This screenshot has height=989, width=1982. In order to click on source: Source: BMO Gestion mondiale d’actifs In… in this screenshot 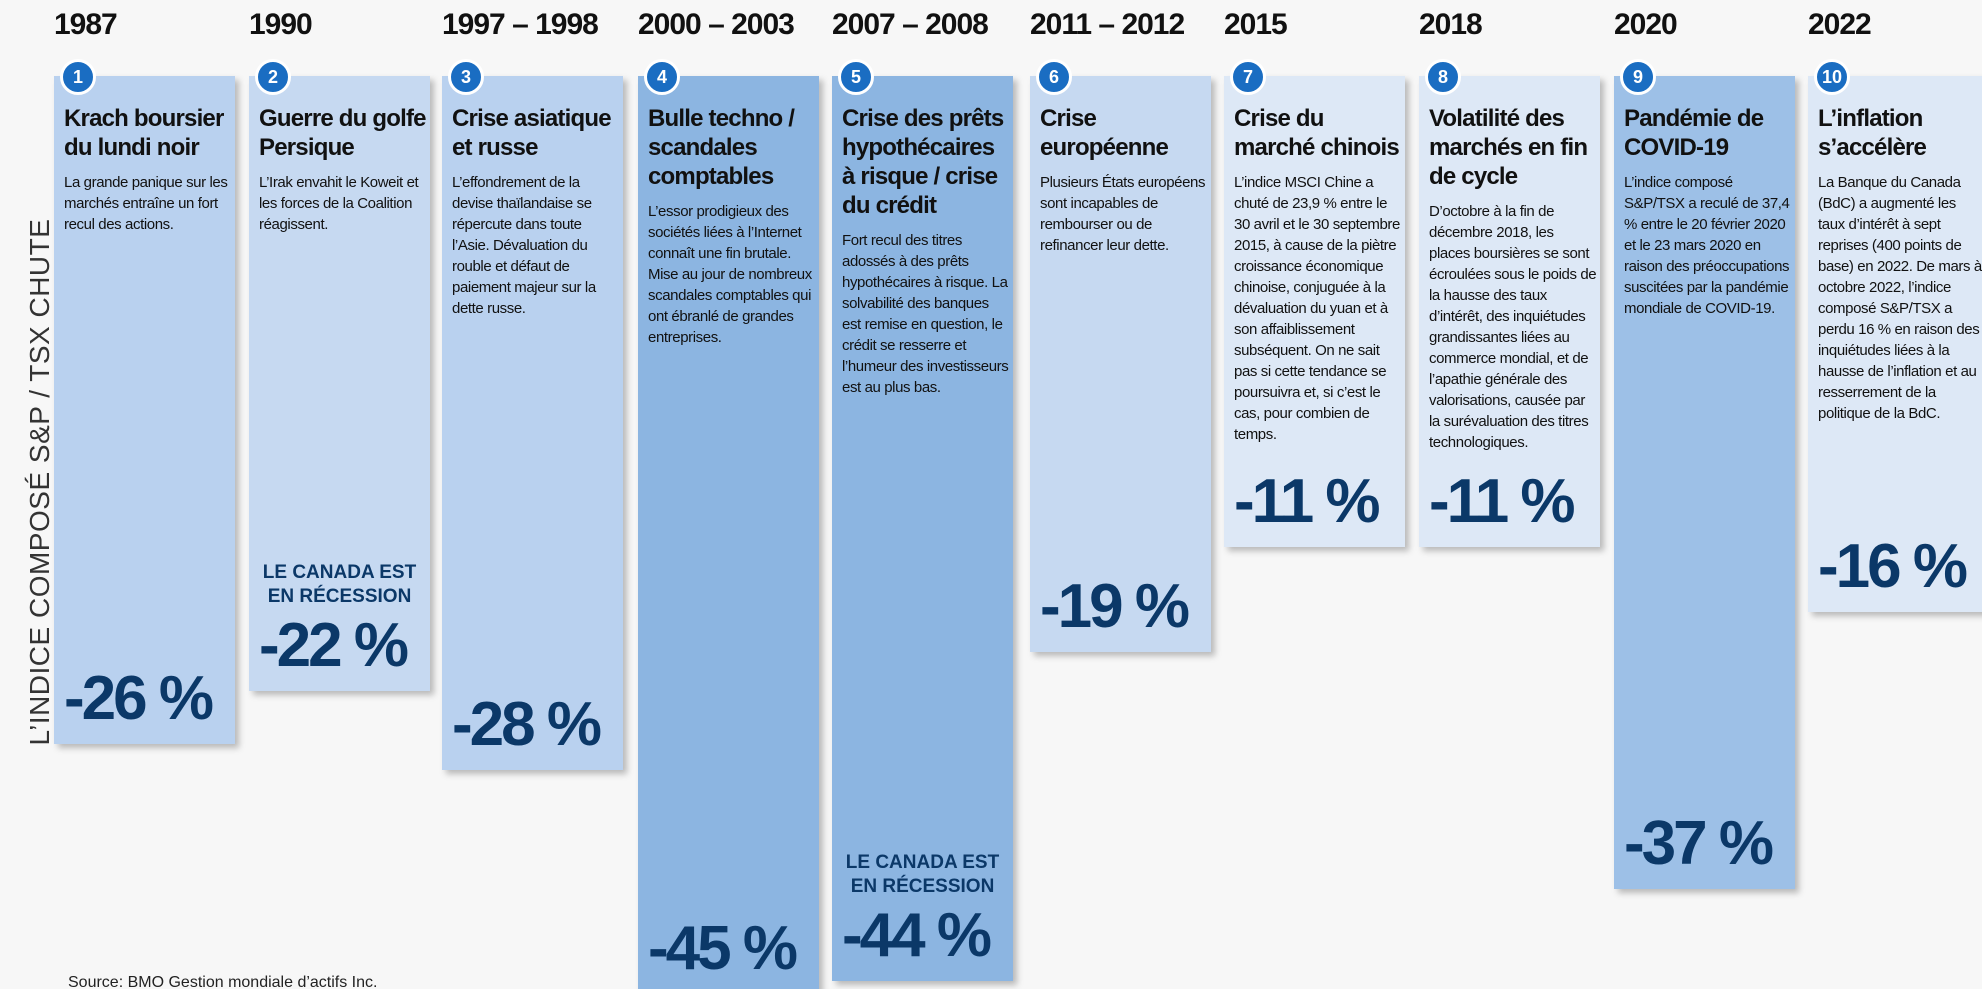, I will do `click(223, 981)`.